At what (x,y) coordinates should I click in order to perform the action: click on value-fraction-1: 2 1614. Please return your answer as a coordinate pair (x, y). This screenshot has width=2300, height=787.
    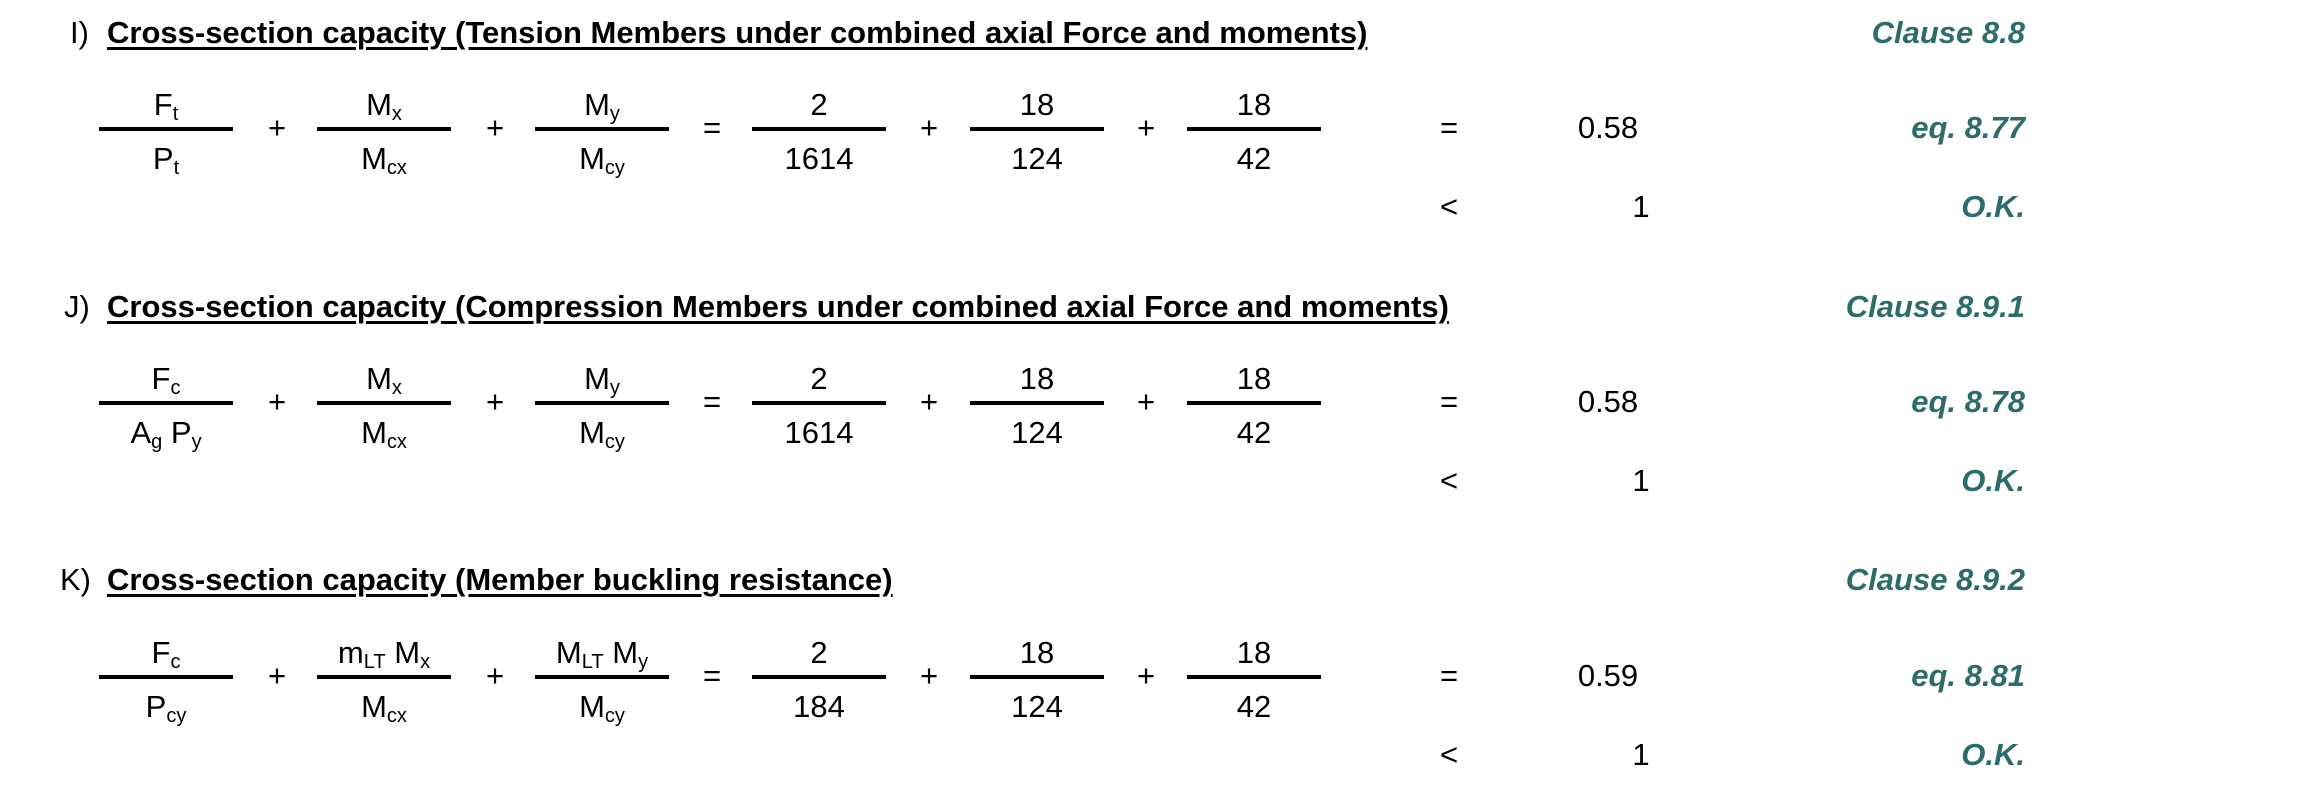
    Looking at the image, I should click on (819, 406).